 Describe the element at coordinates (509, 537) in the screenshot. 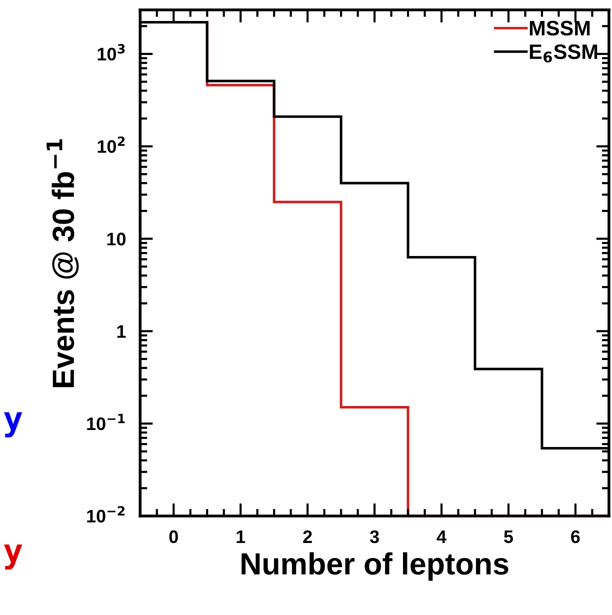

I see `x-tick-label: 5` at that location.